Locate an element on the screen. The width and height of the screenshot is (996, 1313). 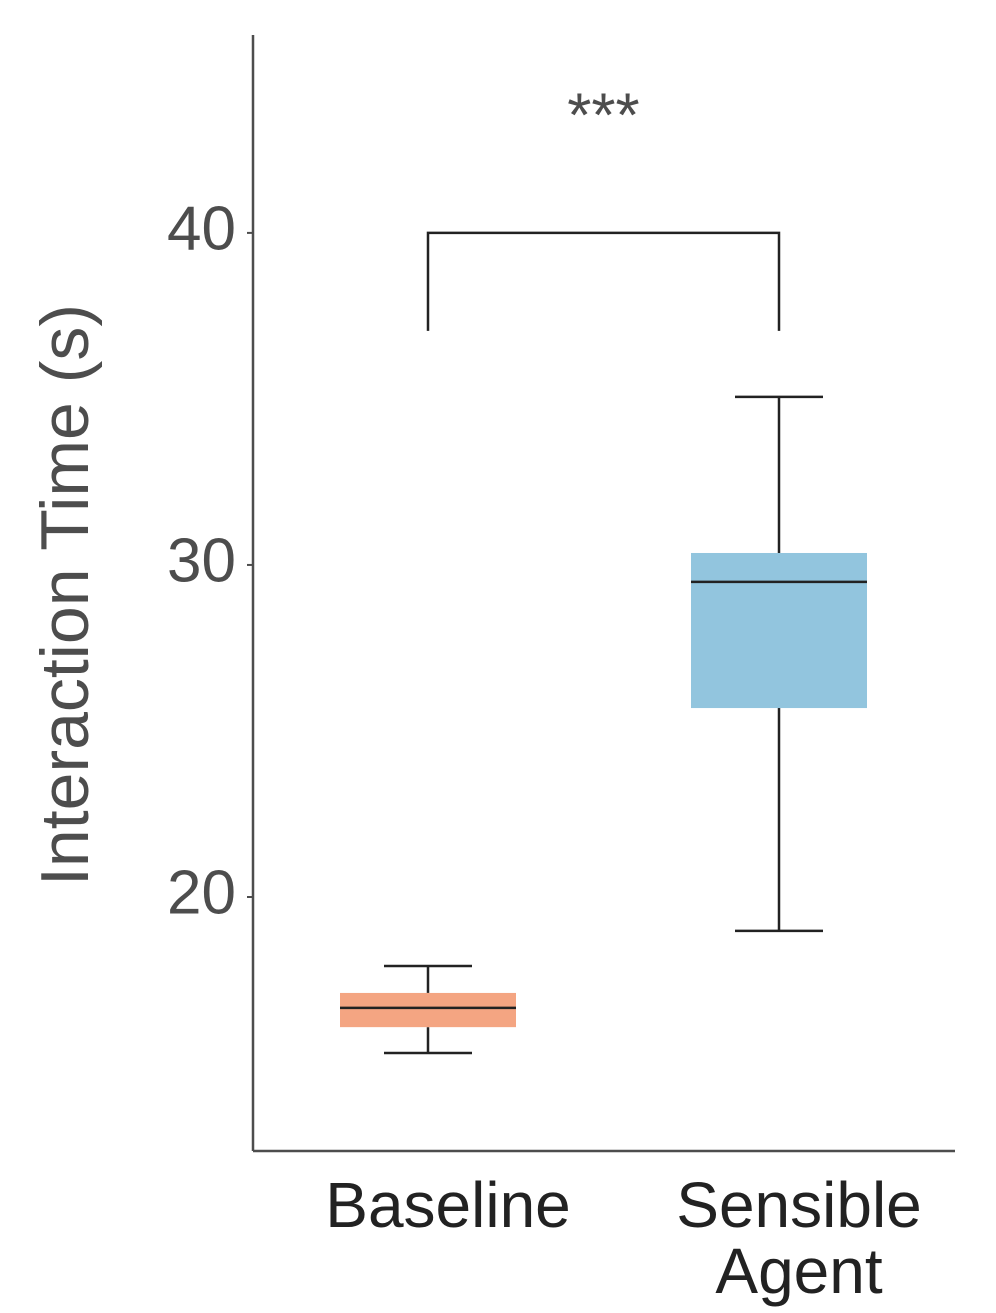
y-tick-label: 40 is located at coordinates (201, 228).